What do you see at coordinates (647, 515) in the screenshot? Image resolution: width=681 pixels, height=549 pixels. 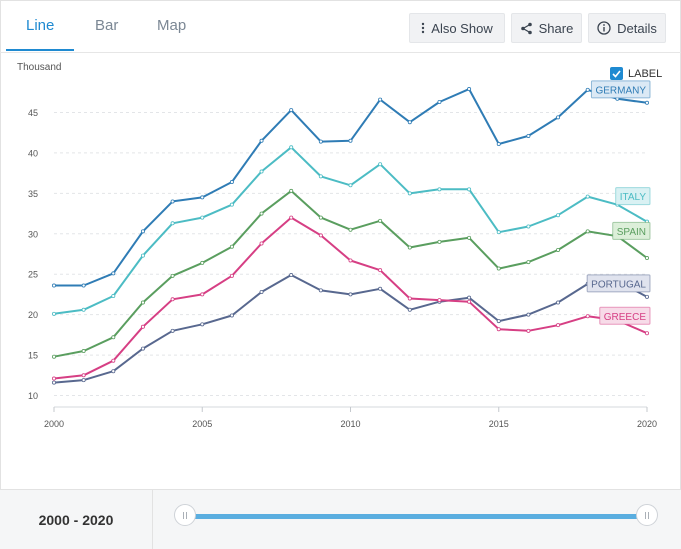 I see `range-end-handle` at bounding box center [647, 515].